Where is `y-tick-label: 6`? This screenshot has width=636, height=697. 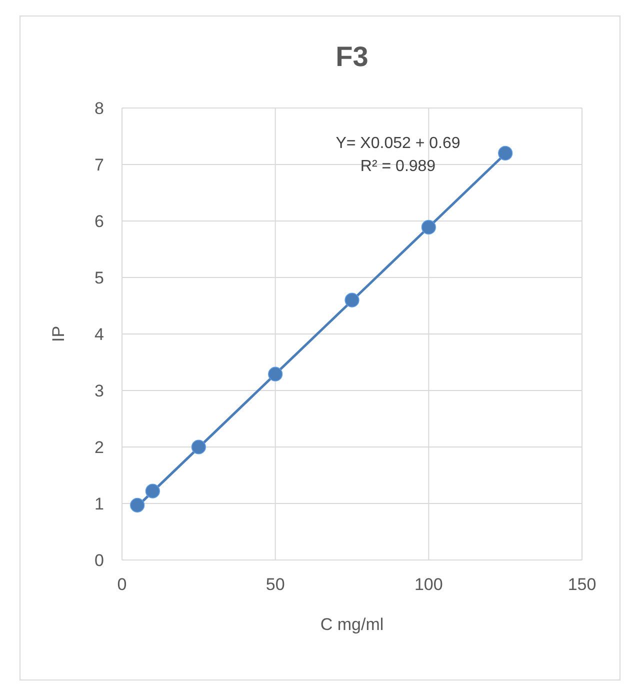
y-tick-label: 6 is located at coordinates (99, 221).